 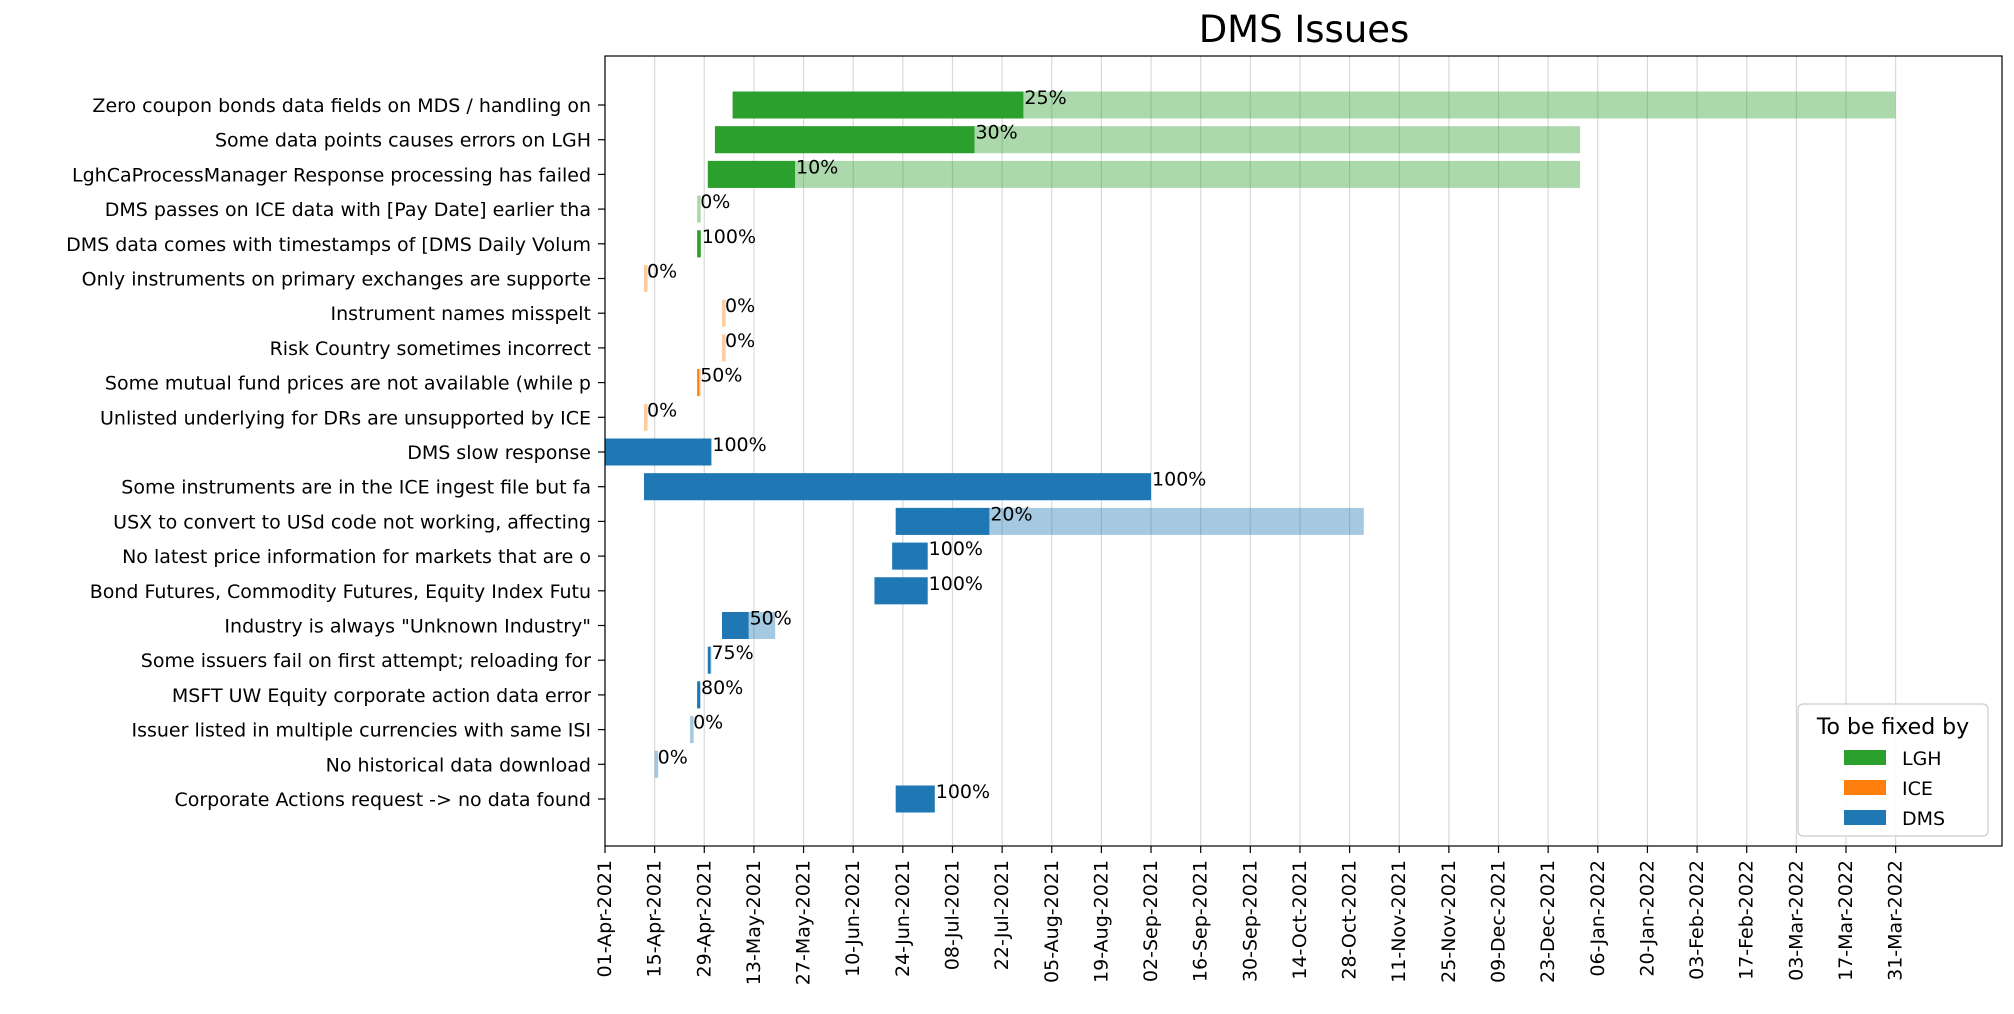 I want to click on x-tick-label: 30-Sep-2021, so click(x=1250, y=921).